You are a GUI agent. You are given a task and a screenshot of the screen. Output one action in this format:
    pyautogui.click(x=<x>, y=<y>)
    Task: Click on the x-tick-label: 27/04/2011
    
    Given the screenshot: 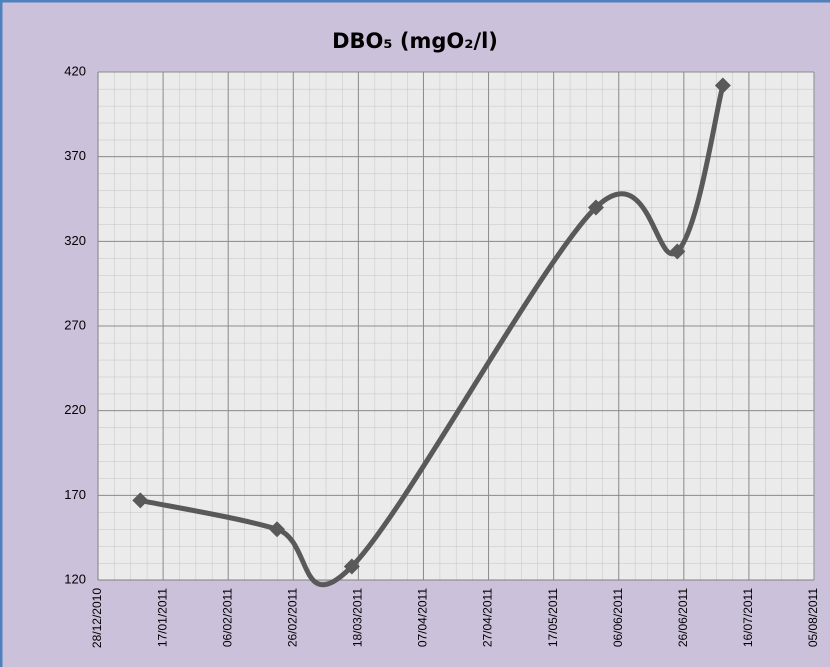 What is the action you would take?
    pyautogui.click(x=488, y=617)
    